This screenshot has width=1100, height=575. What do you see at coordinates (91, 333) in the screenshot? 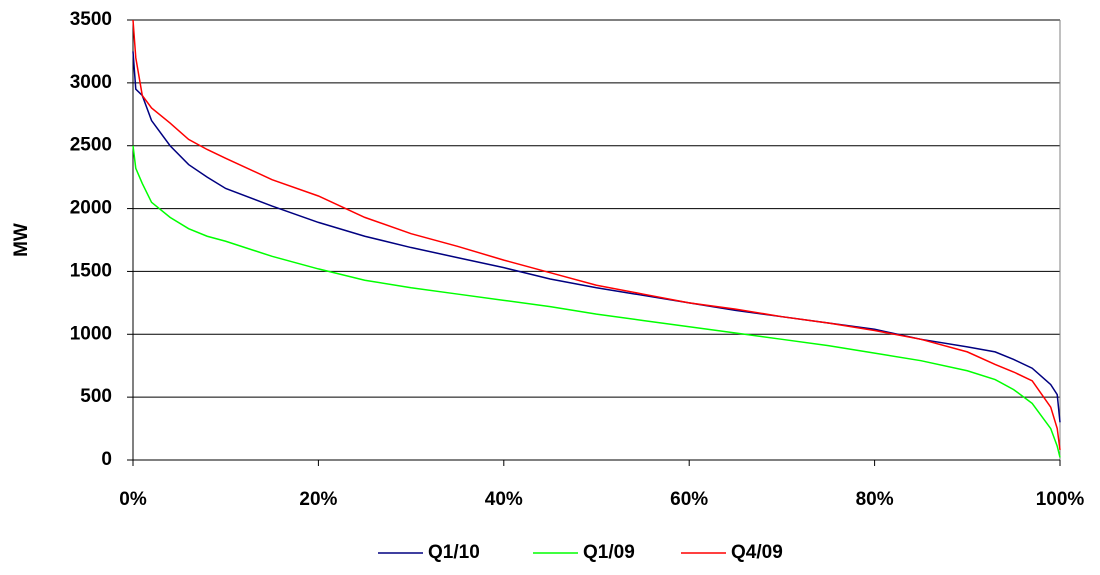
I see `y-tick-label: 1000` at bounding box center [91, 333].